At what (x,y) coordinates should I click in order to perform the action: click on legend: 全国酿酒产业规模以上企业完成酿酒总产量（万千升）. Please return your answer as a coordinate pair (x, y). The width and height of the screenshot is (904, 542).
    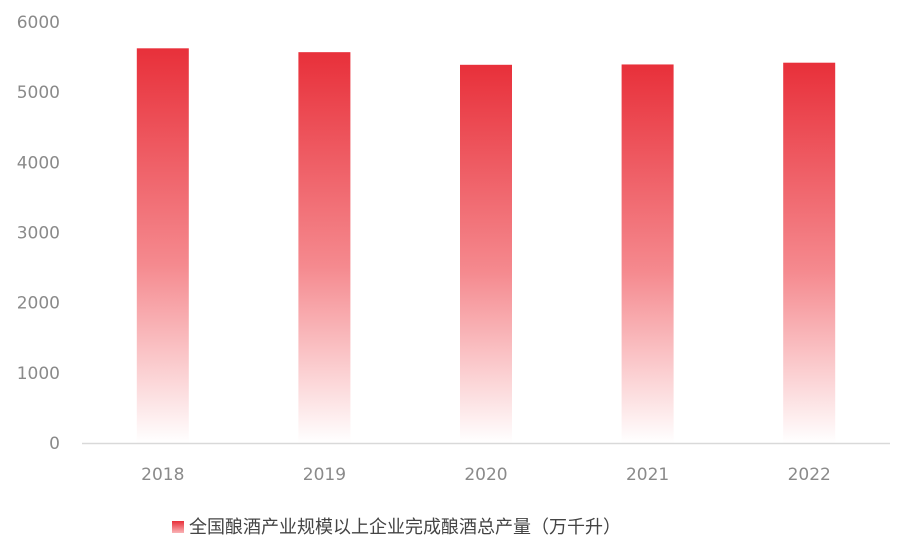
    Looking at the image, I should click on (396, 527).